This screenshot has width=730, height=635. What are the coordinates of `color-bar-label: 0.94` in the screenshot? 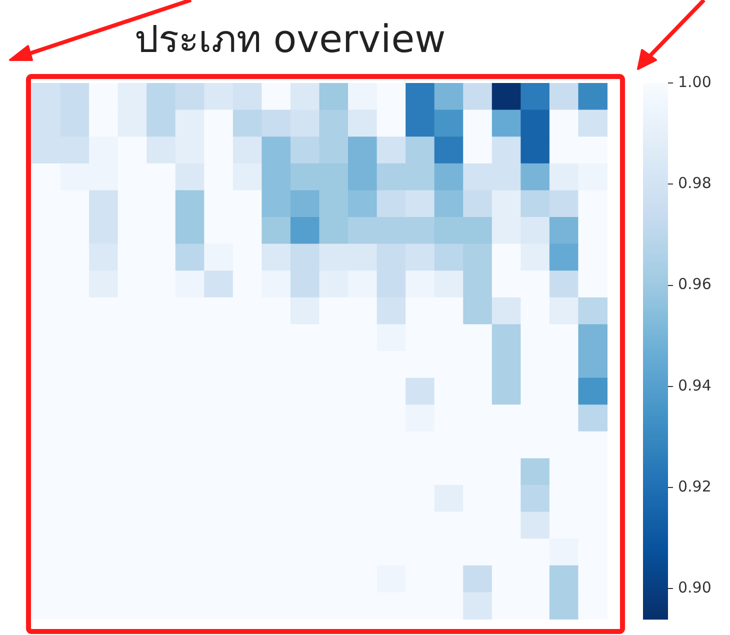 It's located at (695, 385).